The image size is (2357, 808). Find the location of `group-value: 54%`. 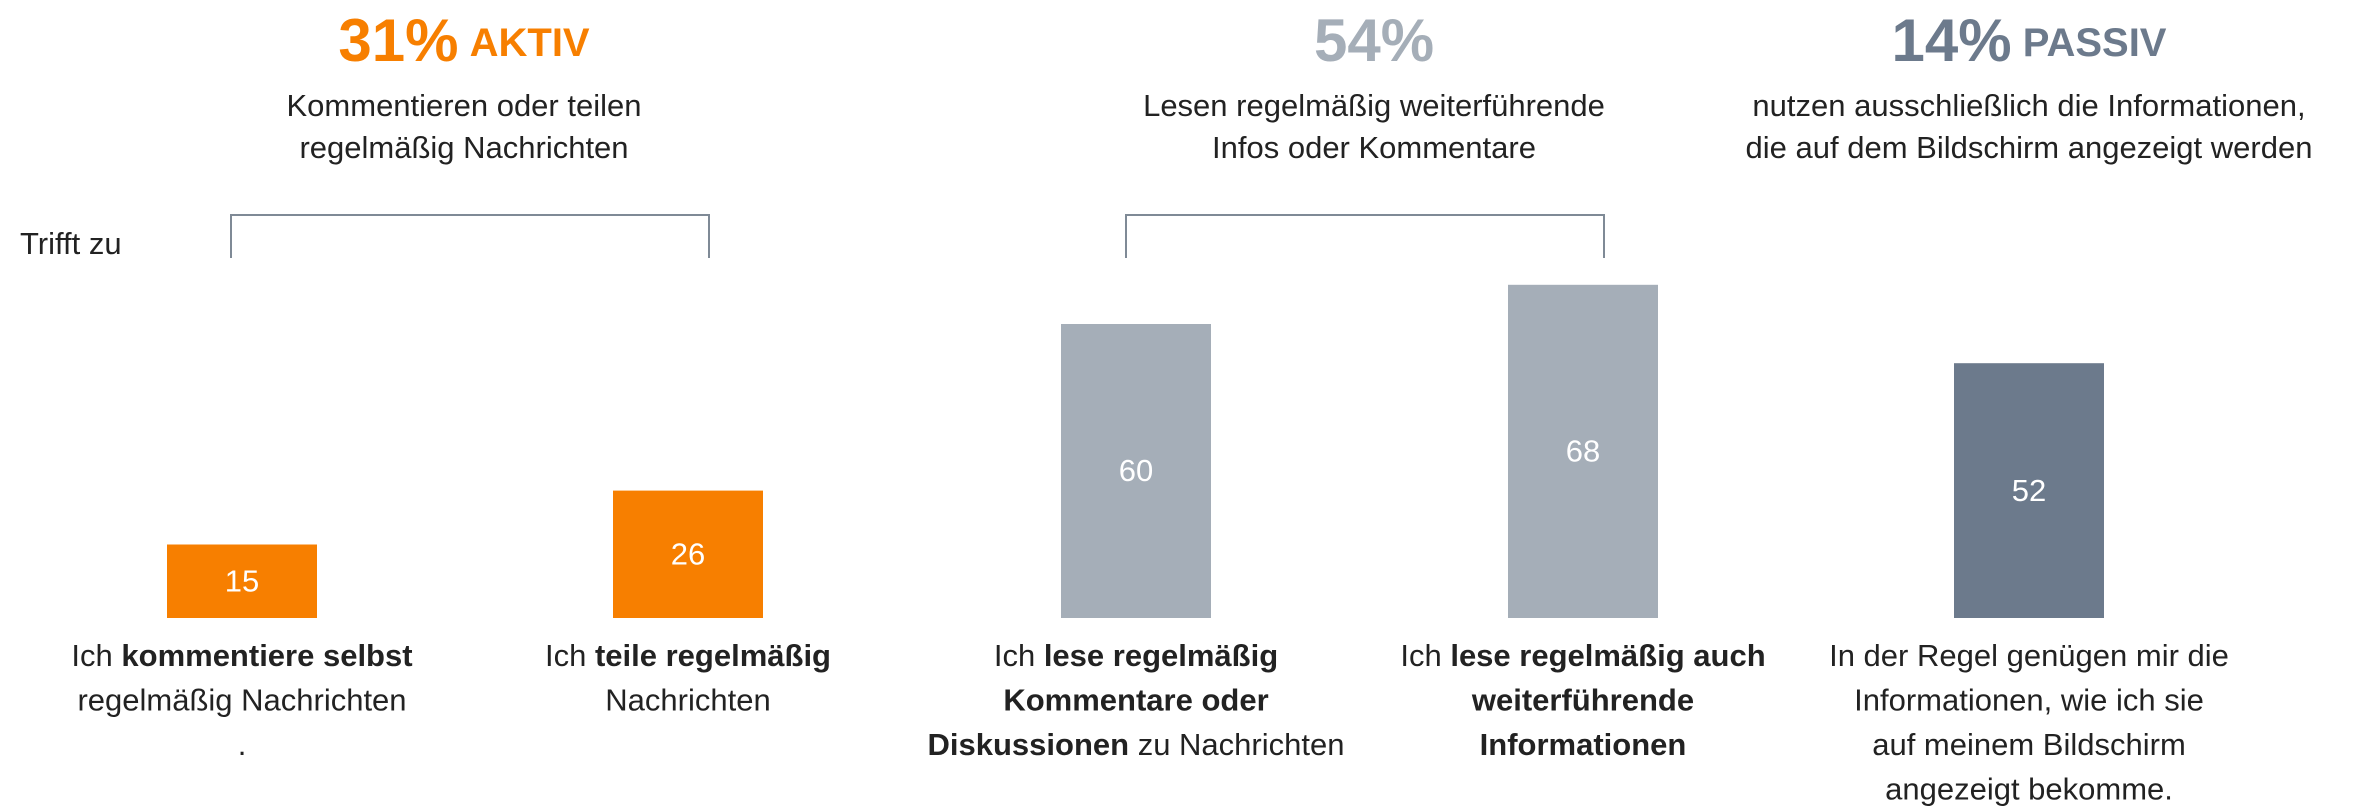

group-value: 54% is located at coordinates (1374, 40).